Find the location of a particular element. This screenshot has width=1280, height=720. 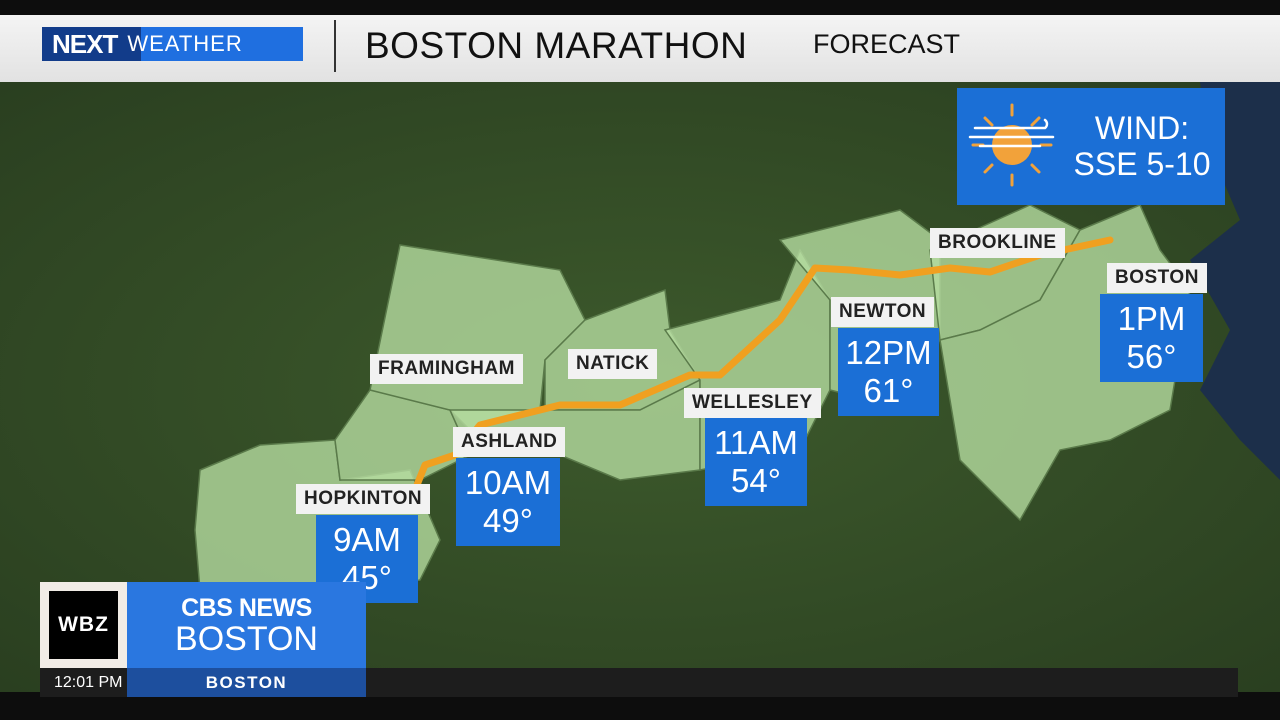

wind-label: WIND: is located at coordinates (1142, 128).